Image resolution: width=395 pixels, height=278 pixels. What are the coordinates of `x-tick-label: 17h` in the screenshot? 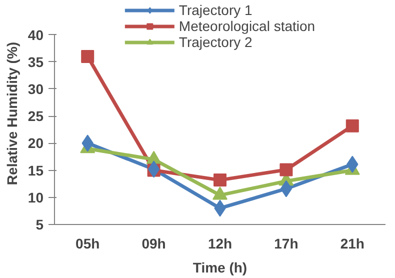 It's located at (286, 244).